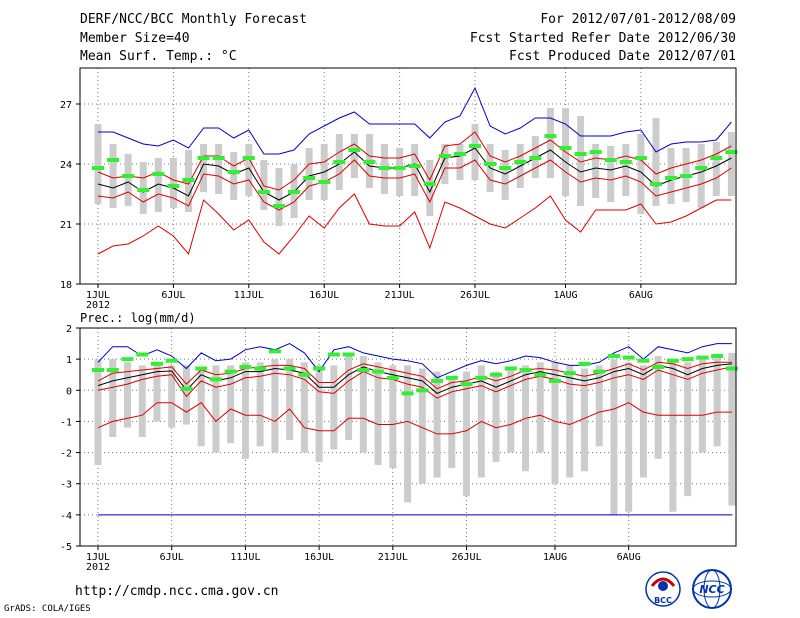 Image resolution: width=800 pixels, height=618 pixels. Describe the element at coordinates (319, 557) in the screenshot. I see `x-tick-label: 16JUL` at that location.